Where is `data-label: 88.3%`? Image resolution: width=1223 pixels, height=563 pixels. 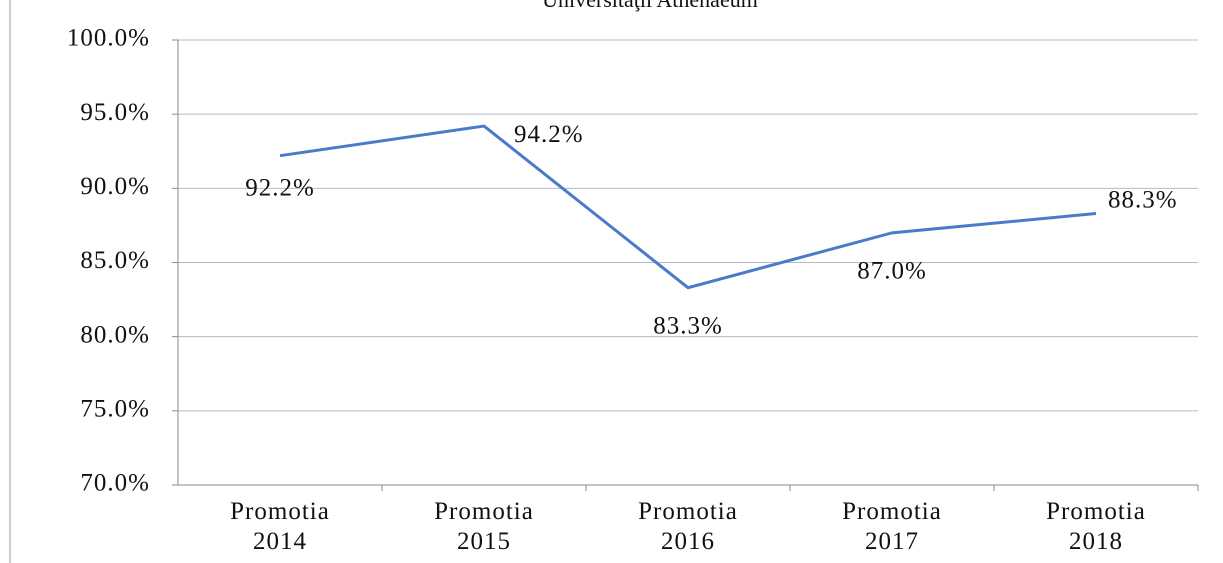 data-label: 88.3% is located at coordinates (1143, 199).